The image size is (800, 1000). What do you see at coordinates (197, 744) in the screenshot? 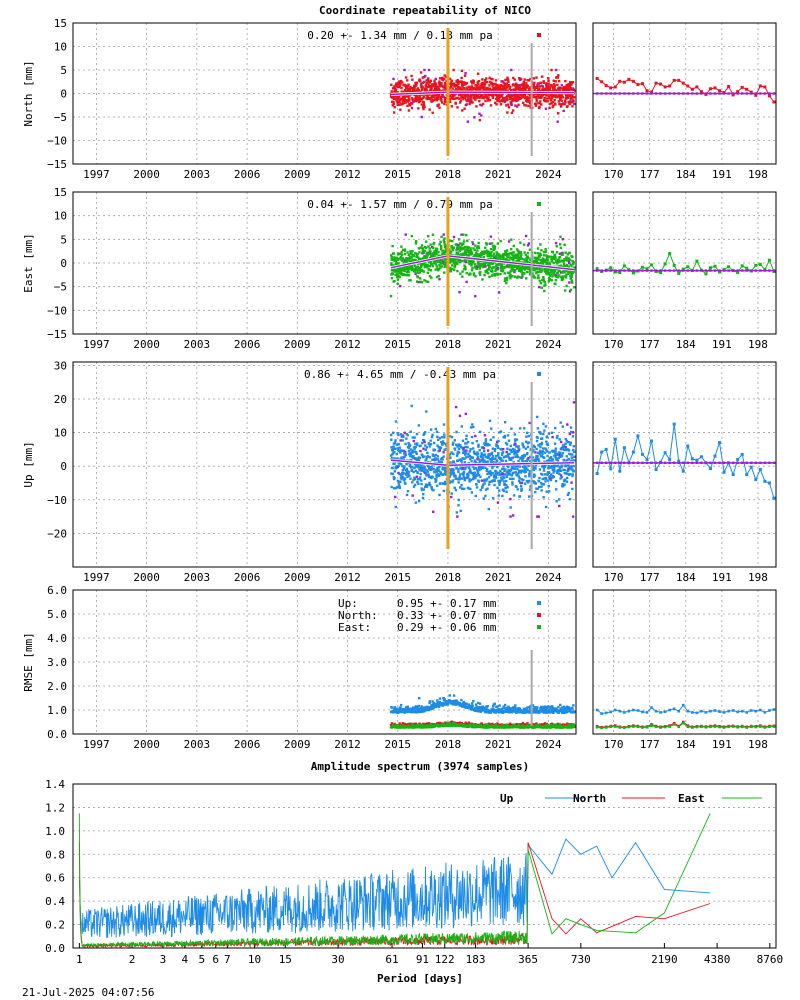
I see `x-tick-label: 2003` at bounding box center [197, 744].